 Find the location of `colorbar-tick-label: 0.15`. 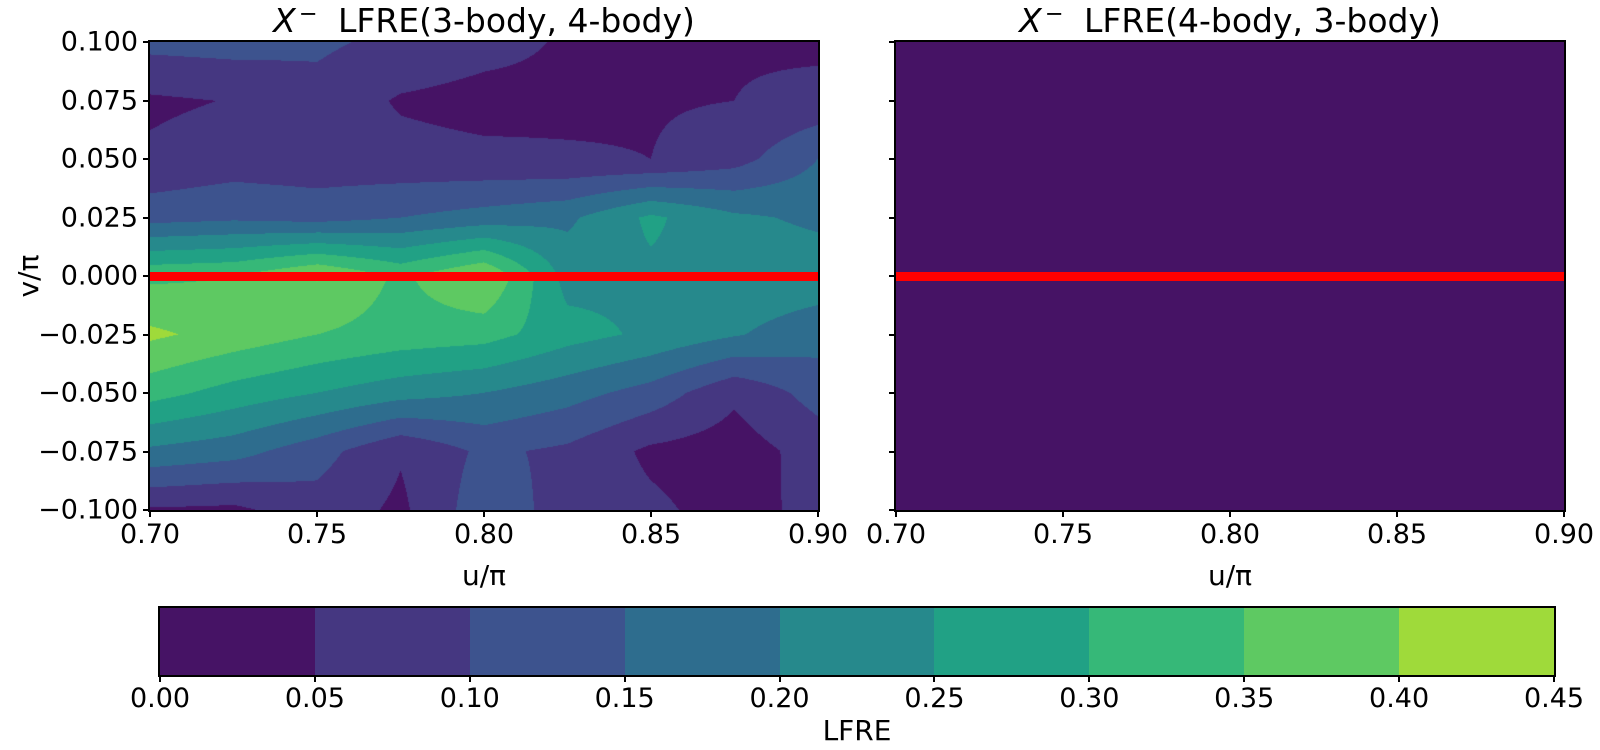

colorbar-tick-label: 0.15 is located at coordinates (624, 698).